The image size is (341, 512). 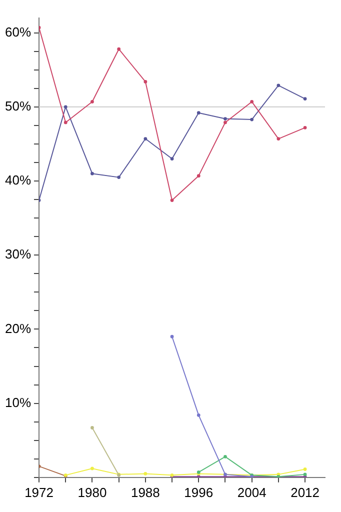 What do you see at coordinates (39, 492) in the screenshot?
I see `x-tick-label: 1972` at bounding box center [39, 492].